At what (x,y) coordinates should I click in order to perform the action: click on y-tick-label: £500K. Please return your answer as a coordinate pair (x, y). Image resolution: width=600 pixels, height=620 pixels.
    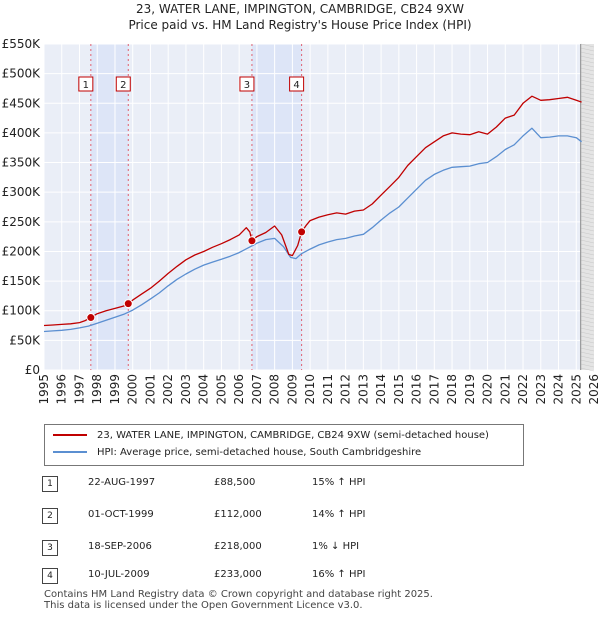
    Looking at the image, I should click on (22, 74).